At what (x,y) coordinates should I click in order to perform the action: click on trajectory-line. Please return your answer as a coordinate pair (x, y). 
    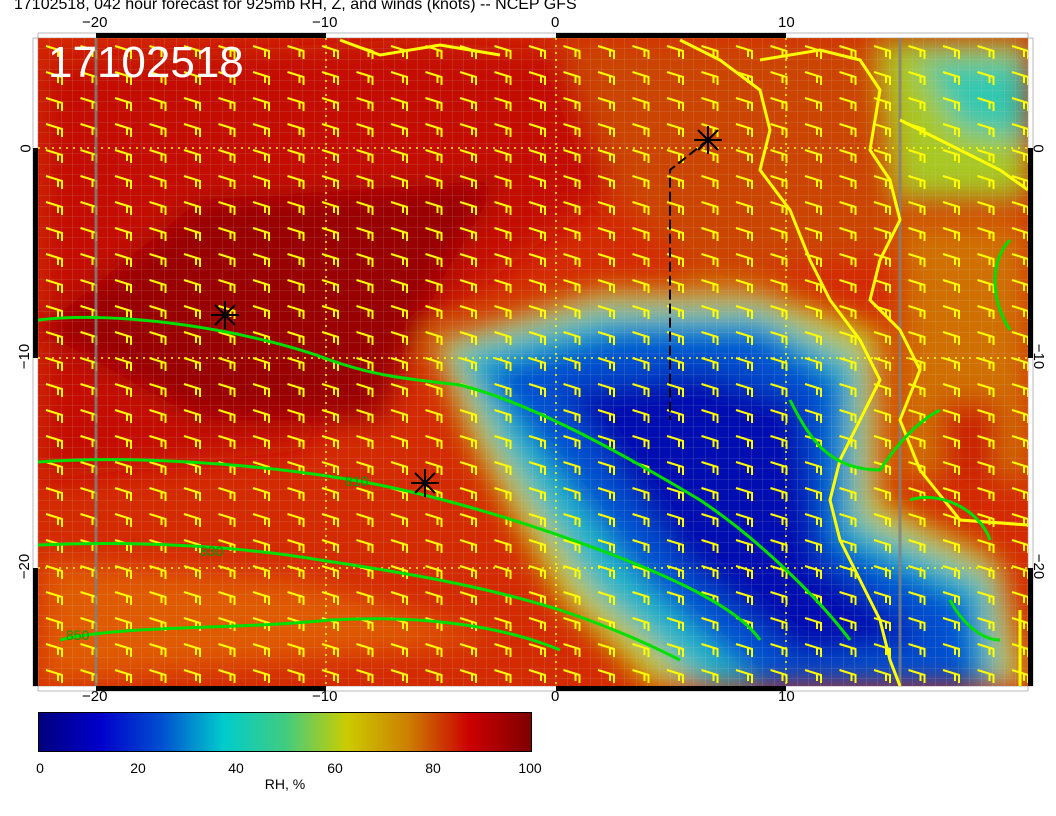
    Looking at the image, I should click on (689, 279).